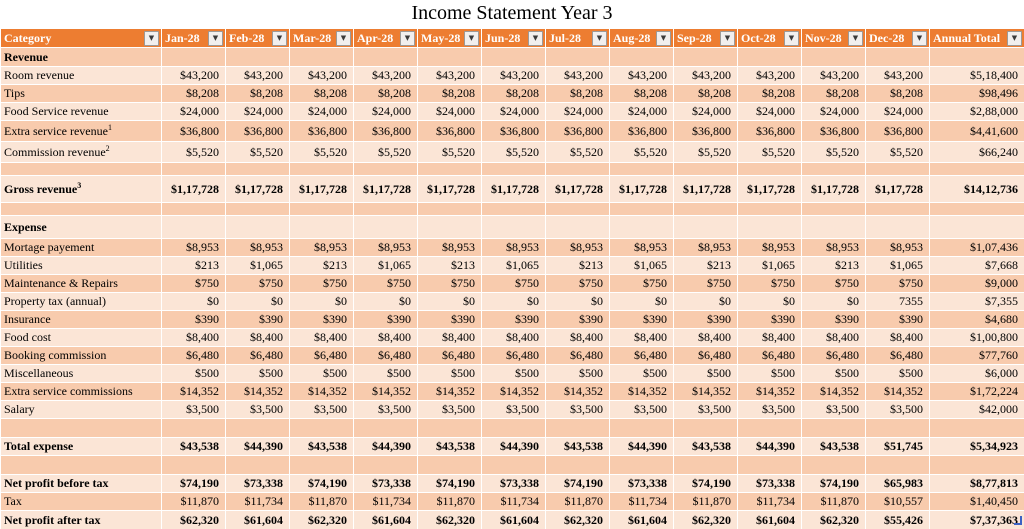 The image size is (1024, 529). Describe the element at coordinates (976, 75) in the screenshot. I see `value-cell: $5,18,400` at that location.